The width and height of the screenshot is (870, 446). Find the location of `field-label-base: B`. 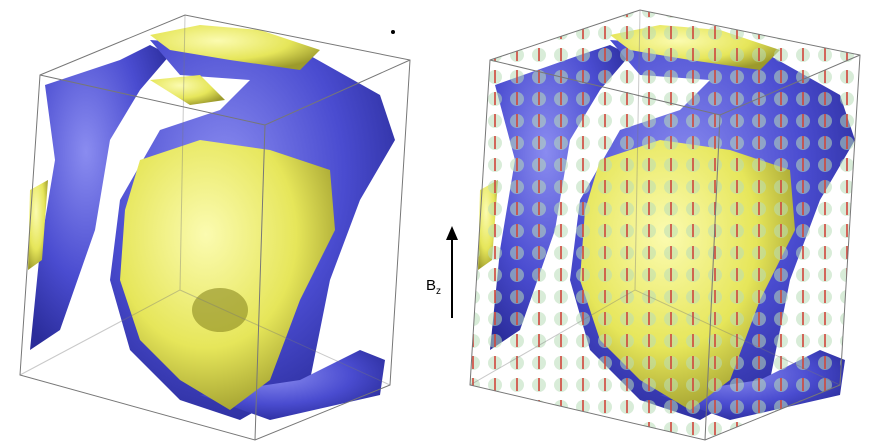

field-label-base: B is located at coordinates (431, 285).